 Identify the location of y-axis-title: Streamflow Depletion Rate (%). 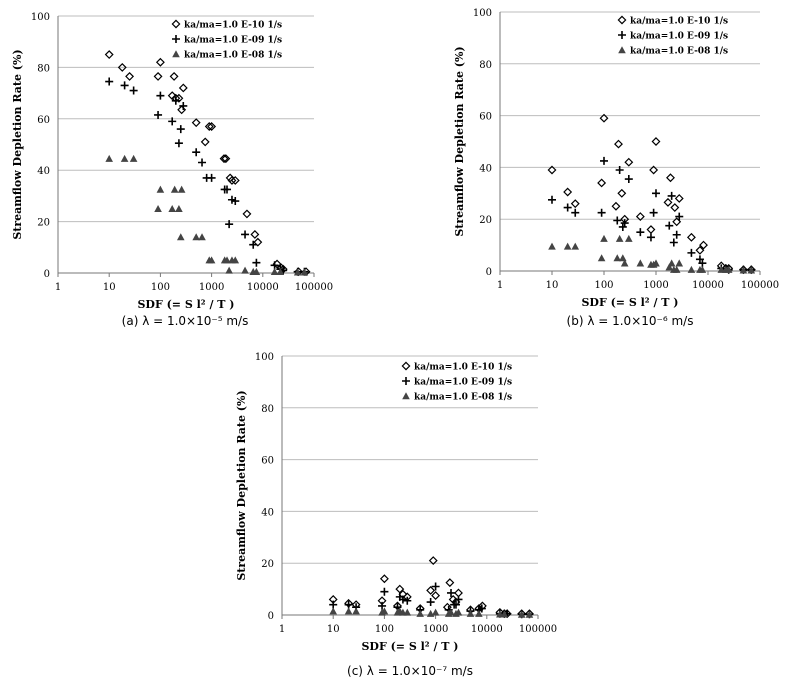
(459, 141).